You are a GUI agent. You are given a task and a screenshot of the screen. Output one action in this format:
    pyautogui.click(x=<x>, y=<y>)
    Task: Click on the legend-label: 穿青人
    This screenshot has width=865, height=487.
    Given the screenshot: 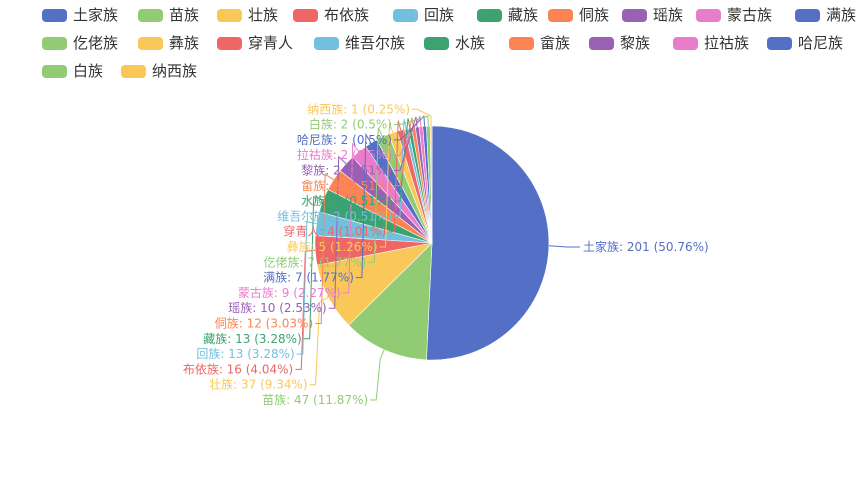 What is the action you would take?
    pyautogui.click(x=270, y=43)
    